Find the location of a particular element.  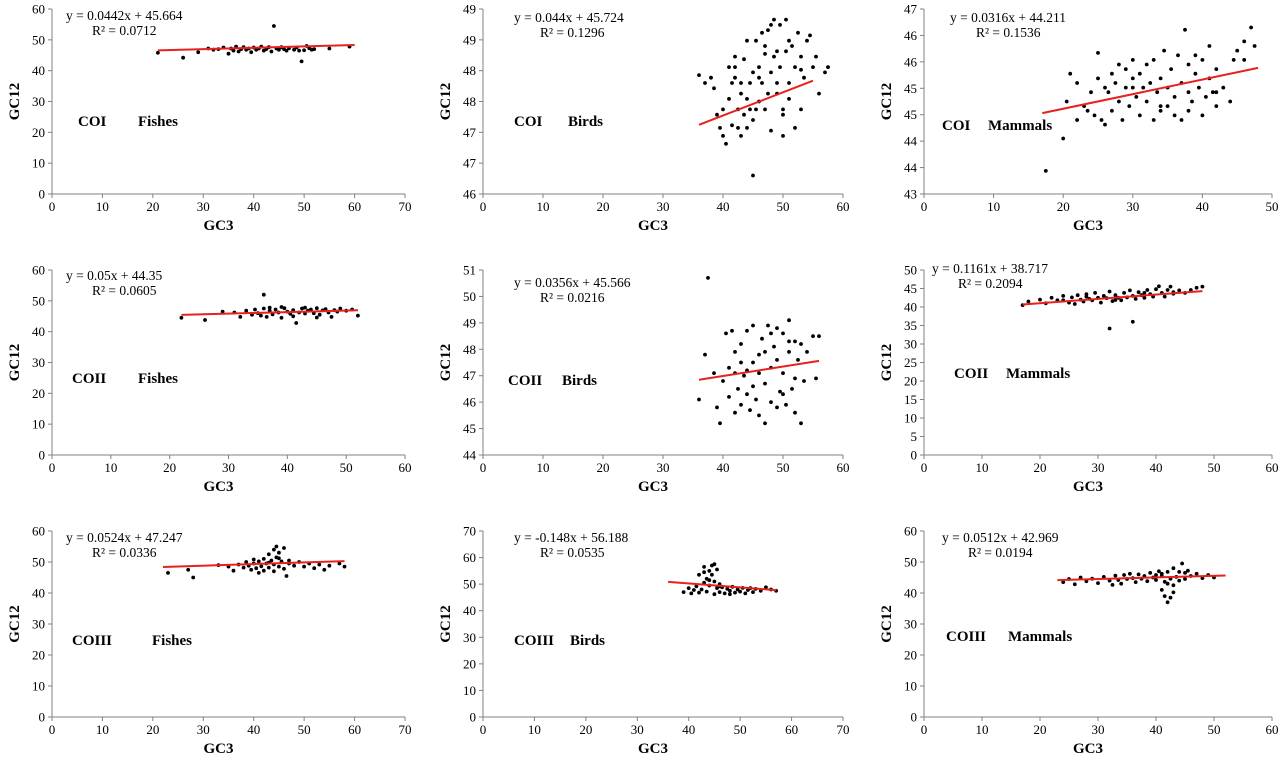

y-tick-label: 60 is located at coordinates (910, 531).